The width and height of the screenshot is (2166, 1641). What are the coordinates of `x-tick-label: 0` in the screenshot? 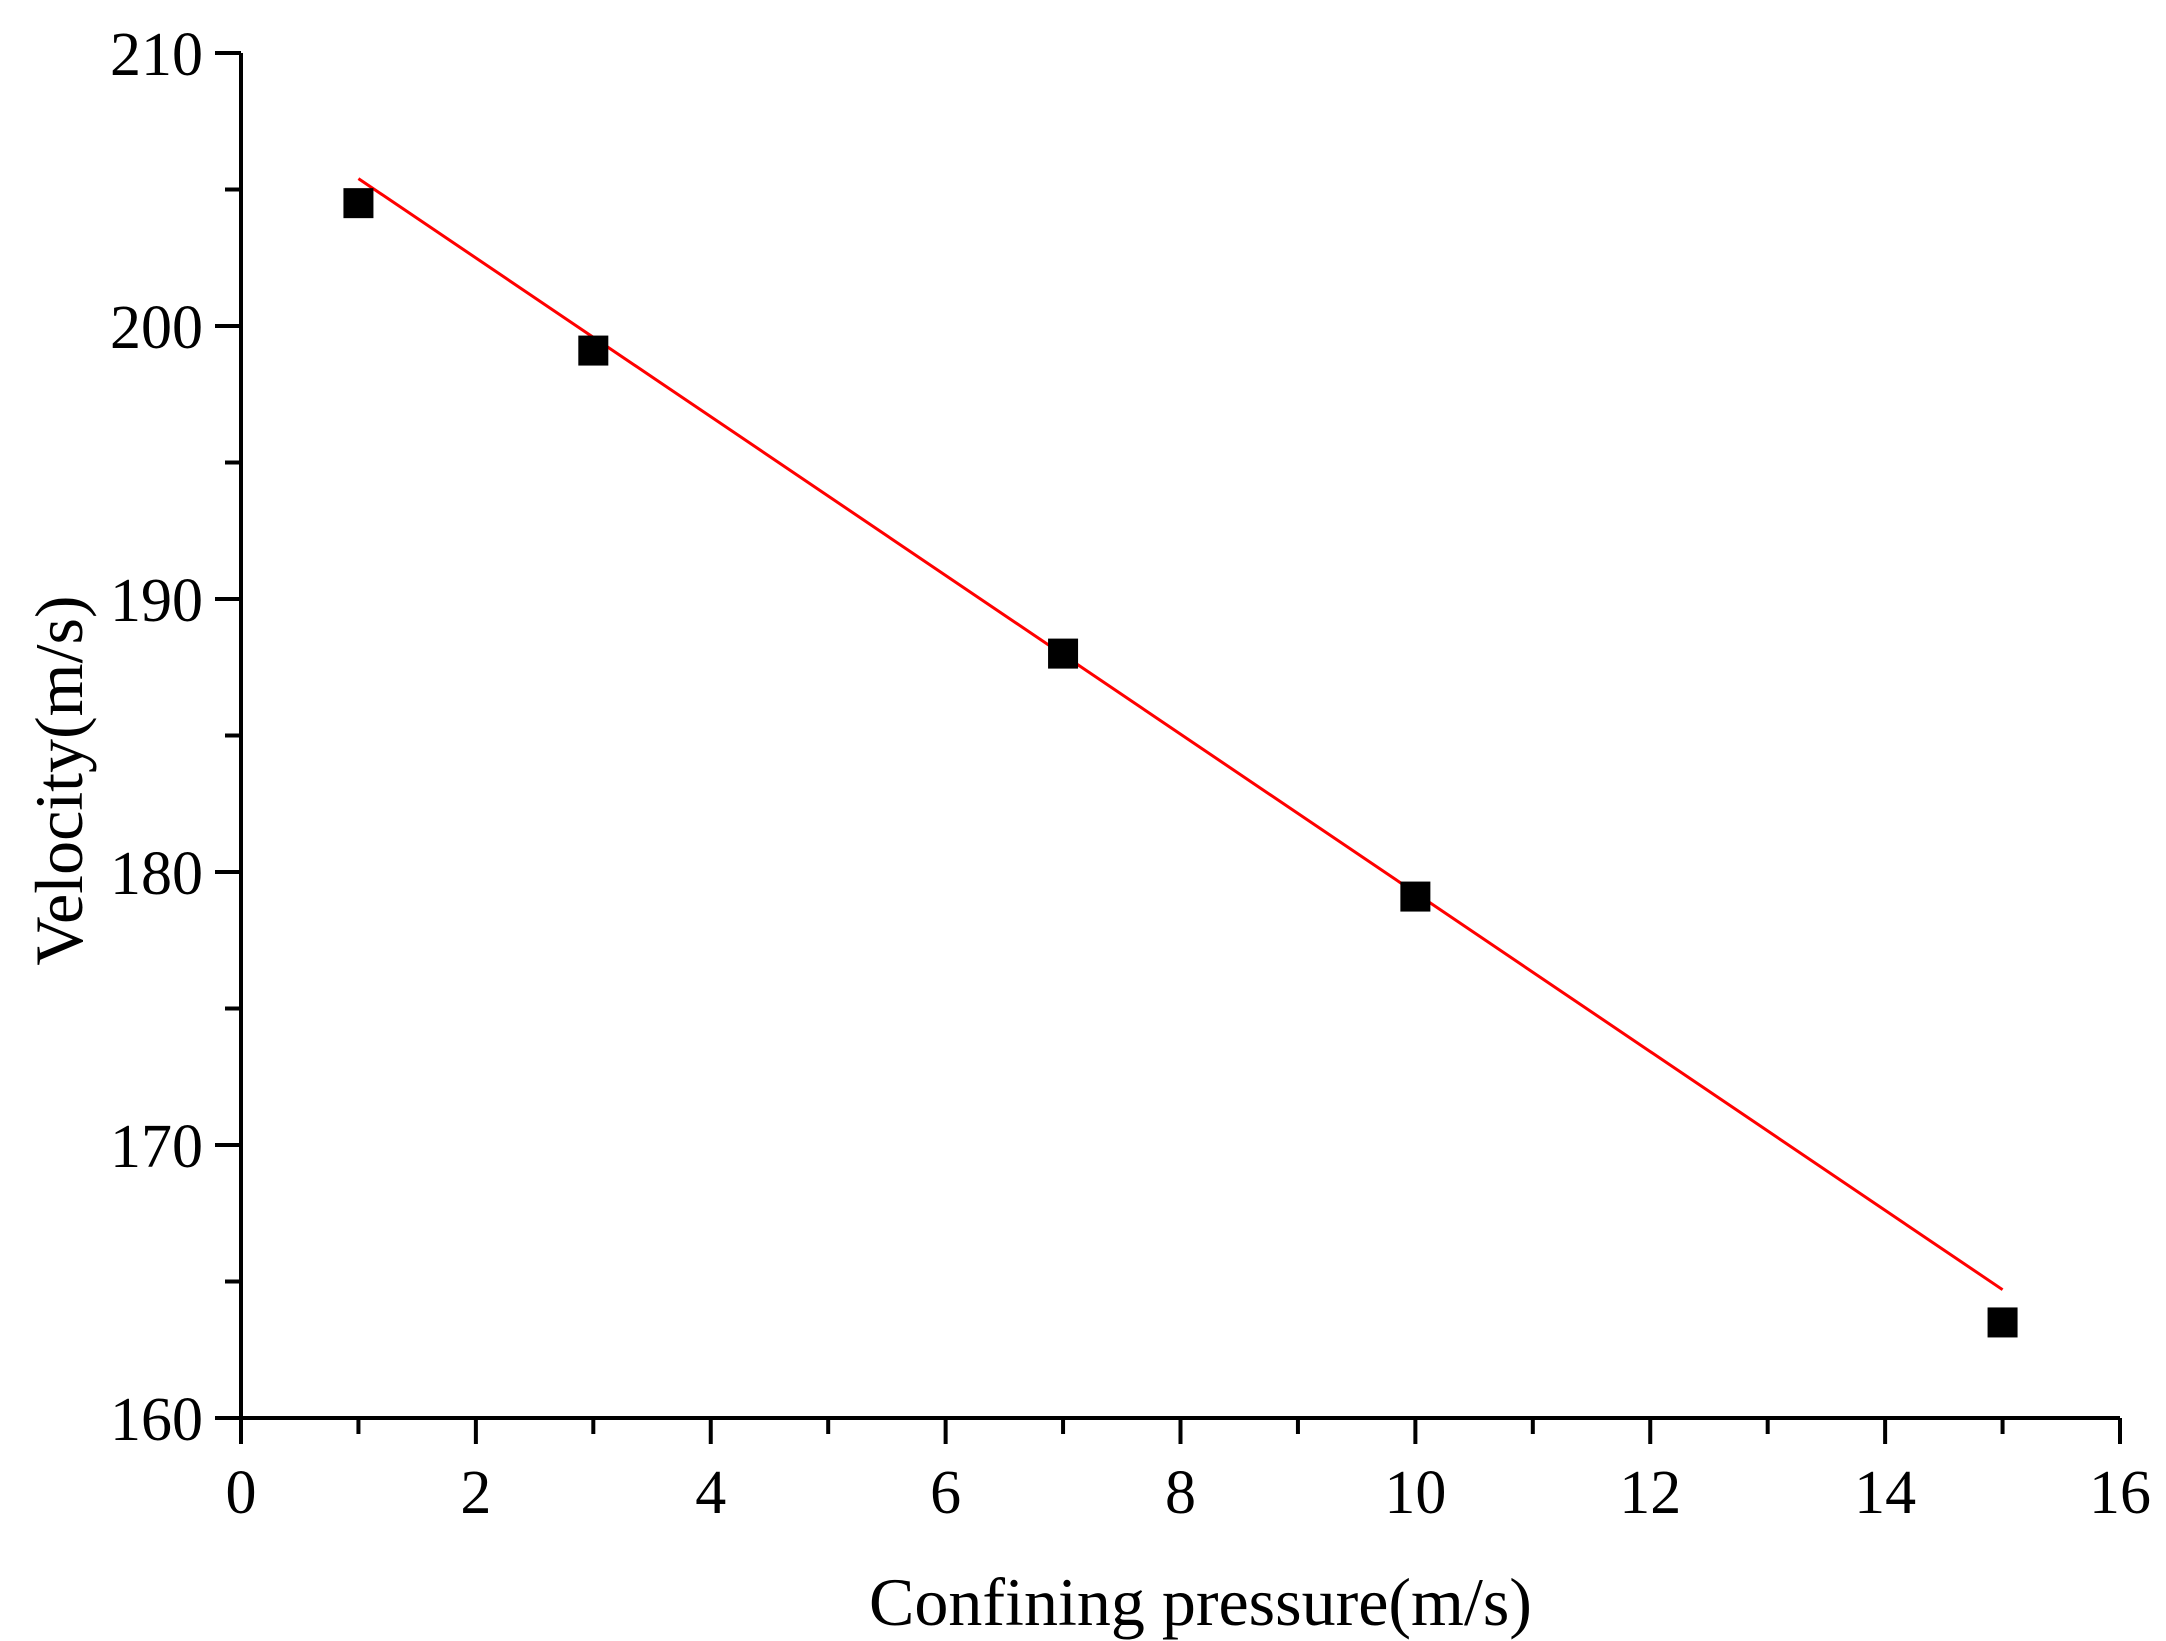 It's located at (241, 1493).